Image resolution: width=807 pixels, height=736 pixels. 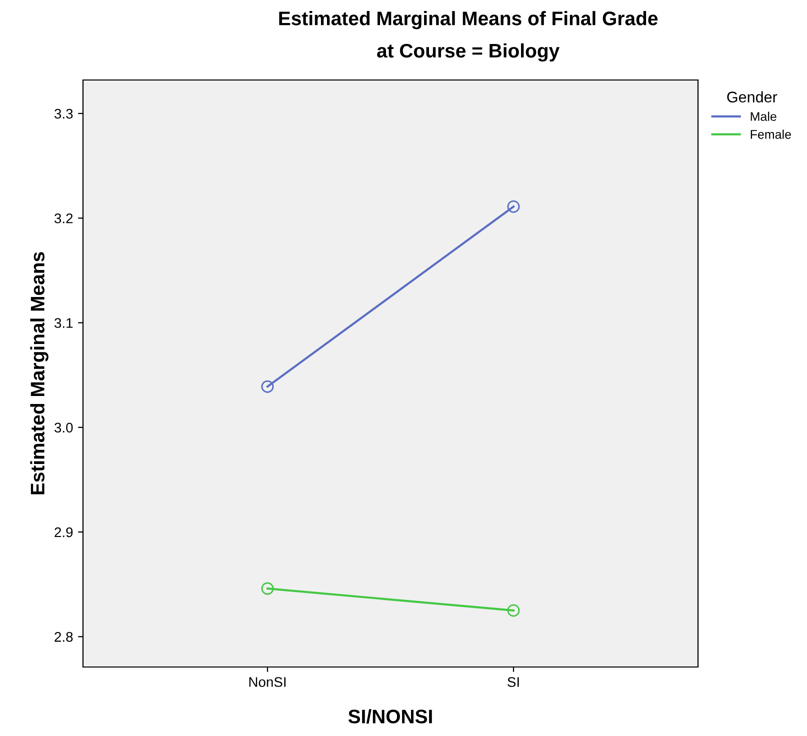 I want to click on chart-title: Estimated Marginal Means of Final Grade at Course = Biology, so click(x=468, y=36).